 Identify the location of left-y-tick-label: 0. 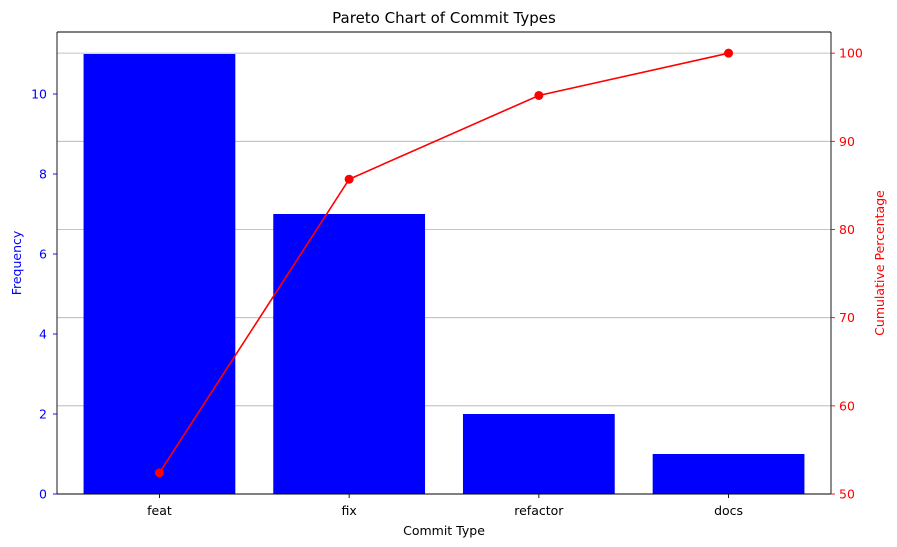
(43, 494).